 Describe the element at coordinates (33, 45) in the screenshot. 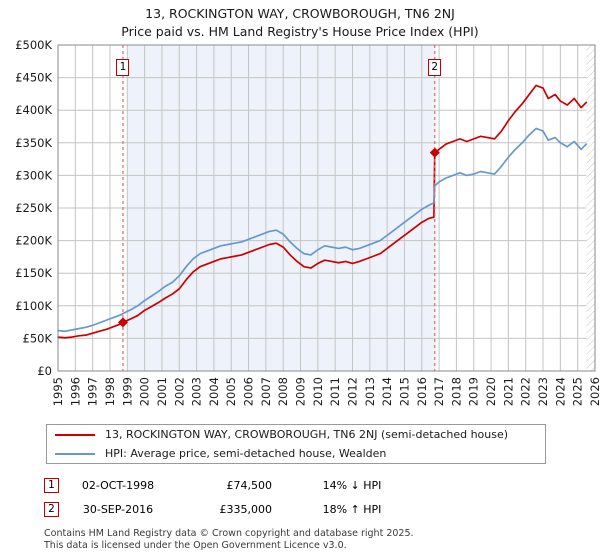

I see `svg-text: £500K` at that location.